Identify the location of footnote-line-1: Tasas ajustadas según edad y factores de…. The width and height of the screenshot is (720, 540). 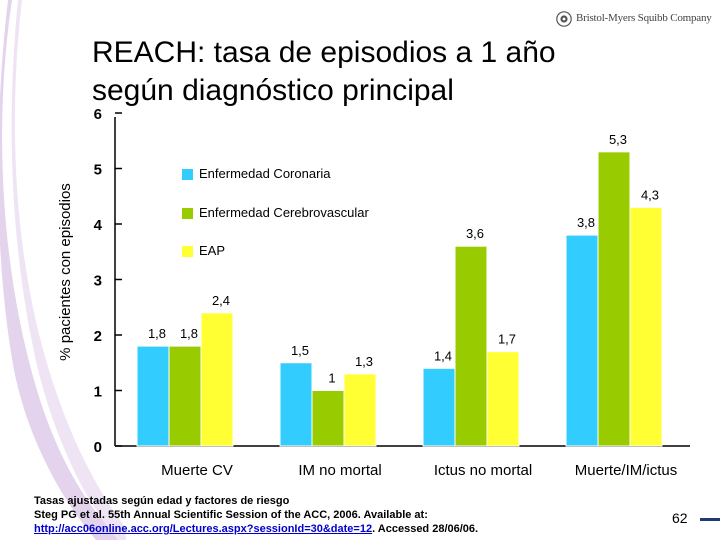
(162, 501).